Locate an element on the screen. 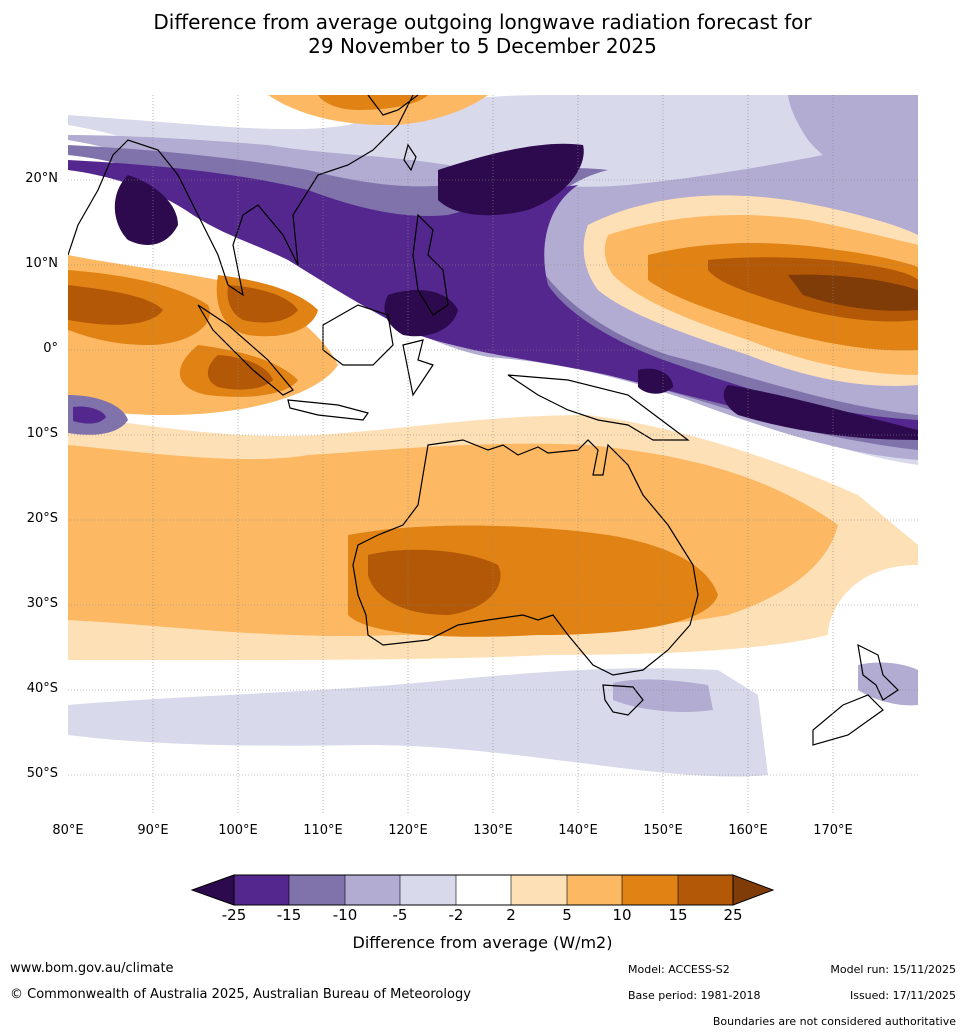  colorbar-tick-15: 15 is located at coordinates (678, 915).